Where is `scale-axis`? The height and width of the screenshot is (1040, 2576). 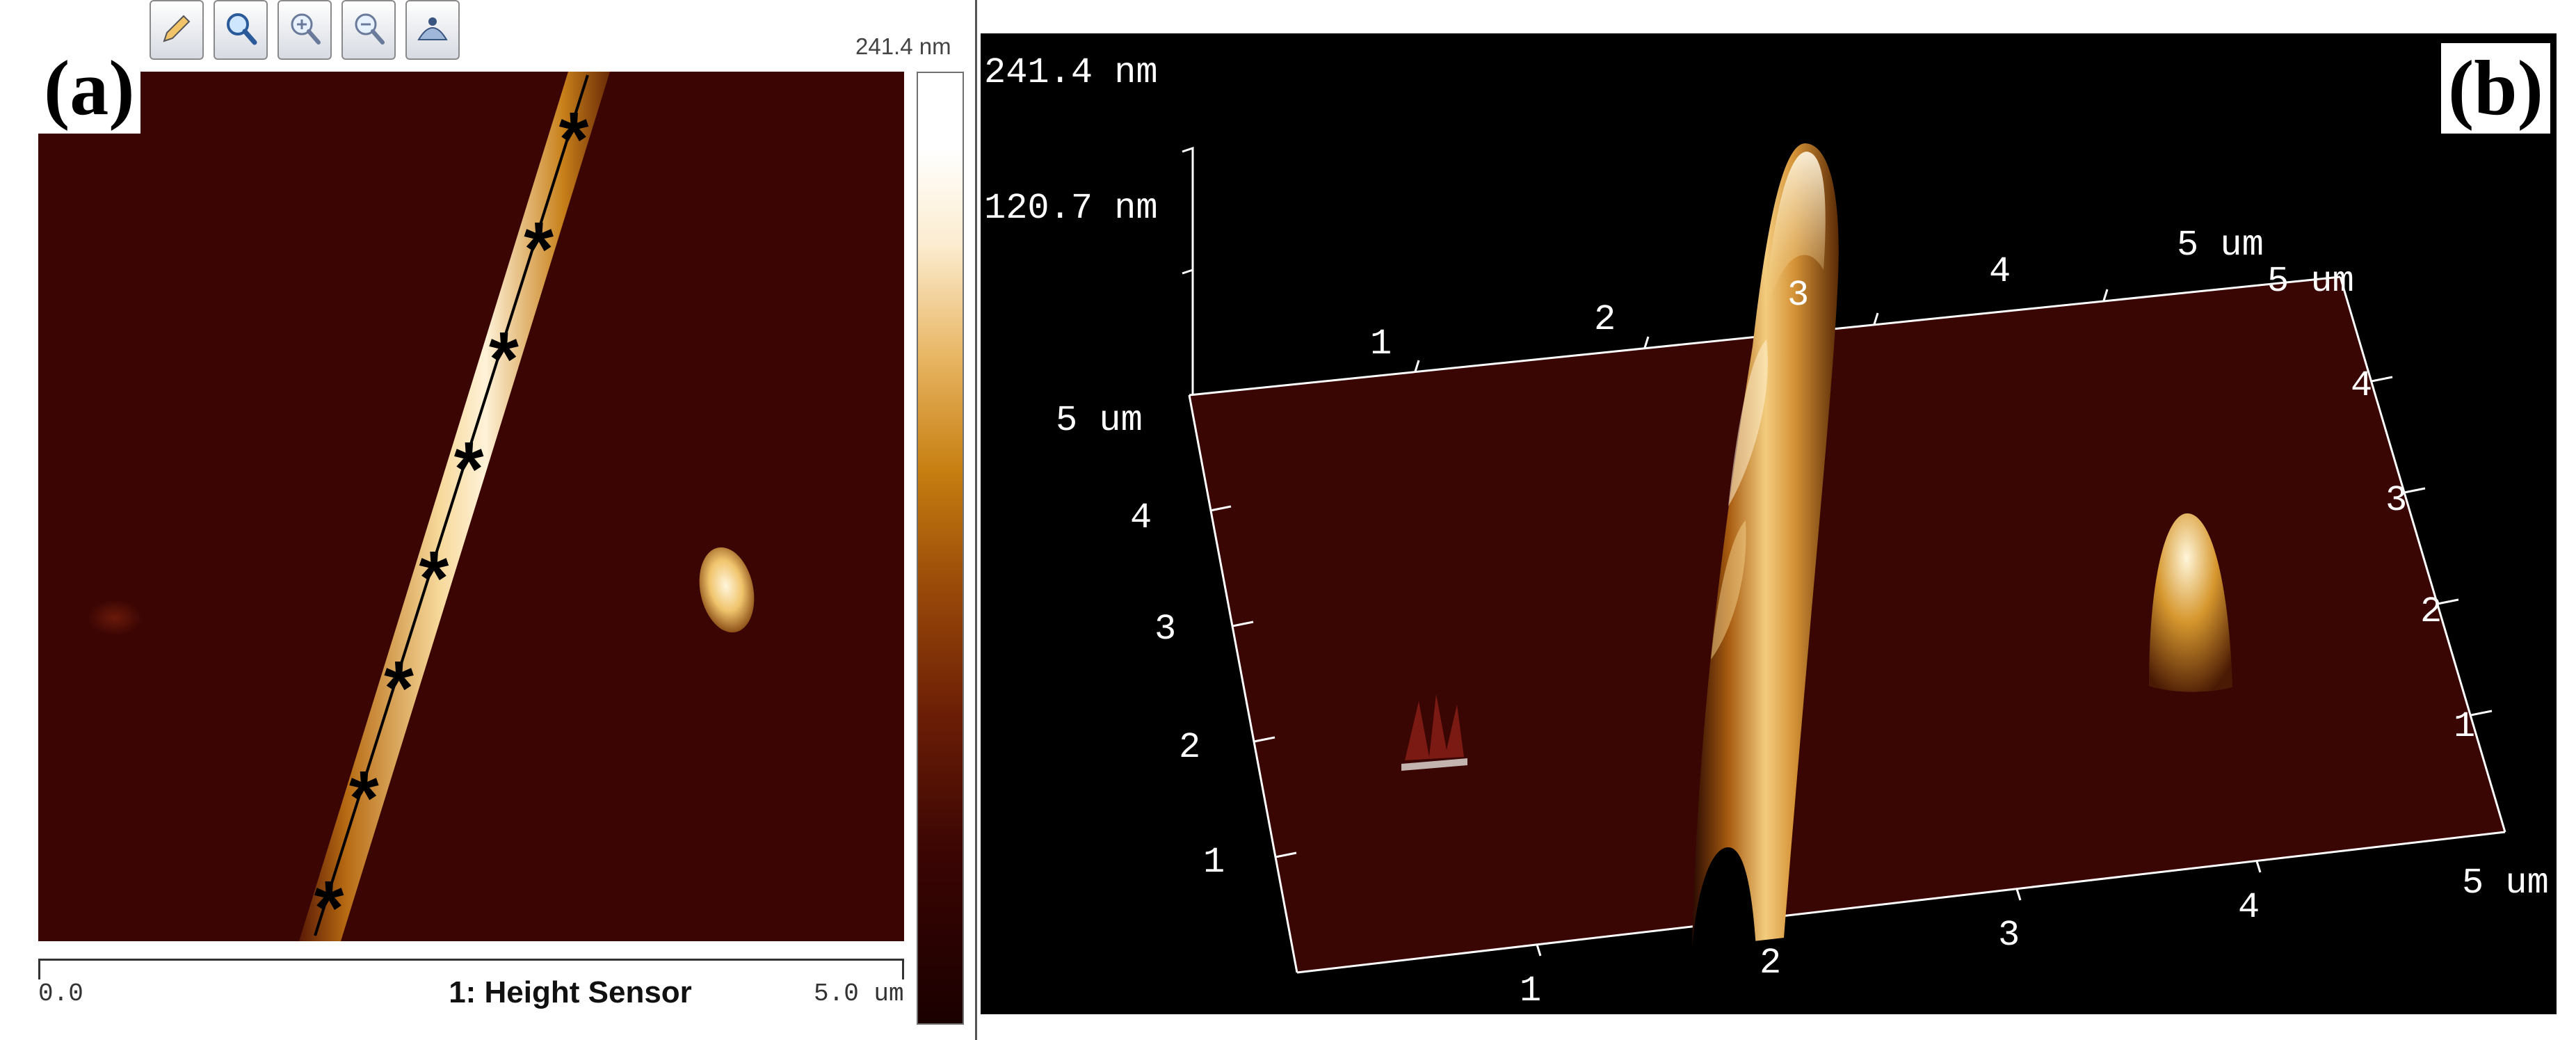 scale-axis is located at coordinates (471, 974).